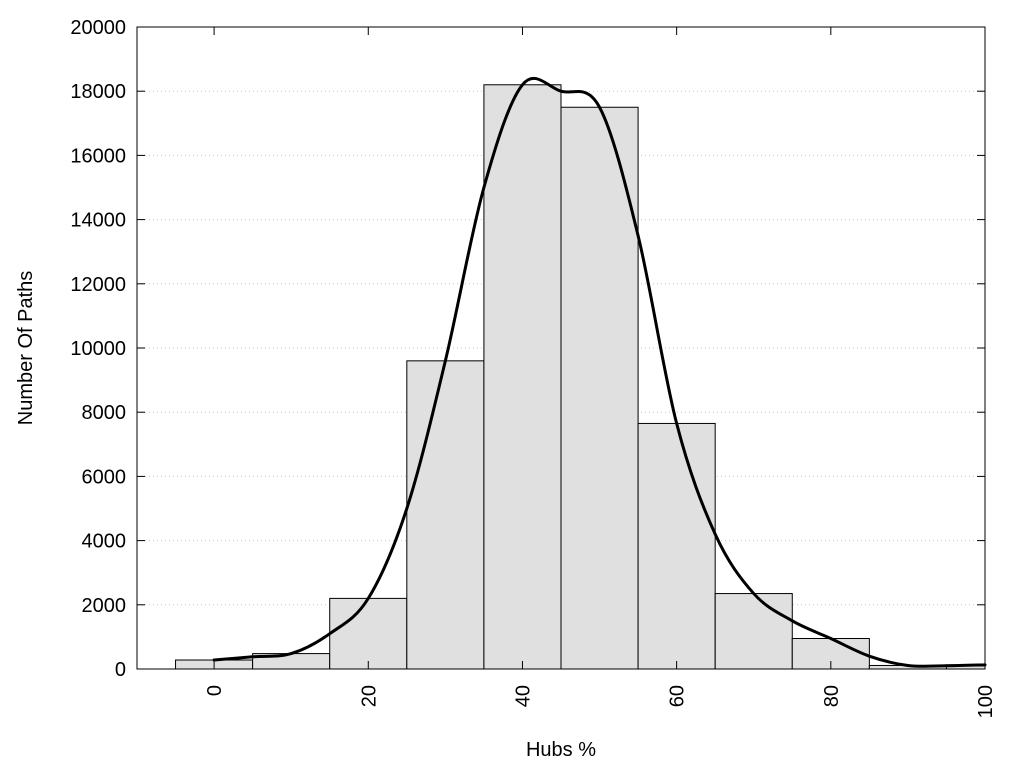 Image resolution: width=1024 pixels, height=768 pixels. I want to click on x-tick-label: 80, so click(832, 696).